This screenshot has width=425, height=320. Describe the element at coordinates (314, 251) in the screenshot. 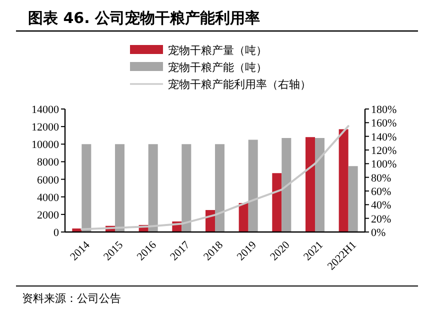

I see `x-tick-label: 2021` at that location.